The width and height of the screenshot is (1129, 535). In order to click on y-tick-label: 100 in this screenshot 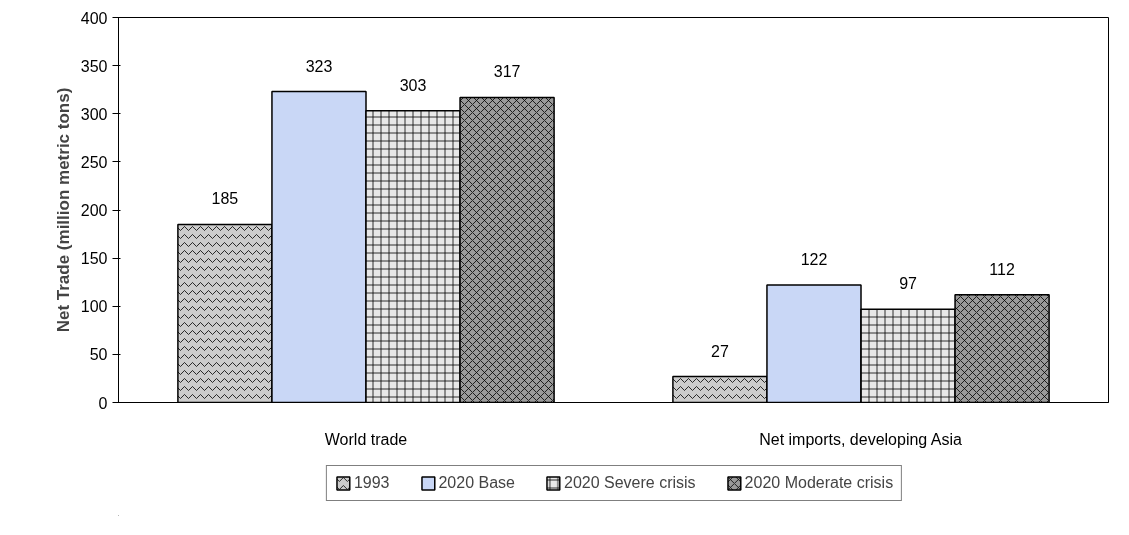, I will do `click(94, 307)`.